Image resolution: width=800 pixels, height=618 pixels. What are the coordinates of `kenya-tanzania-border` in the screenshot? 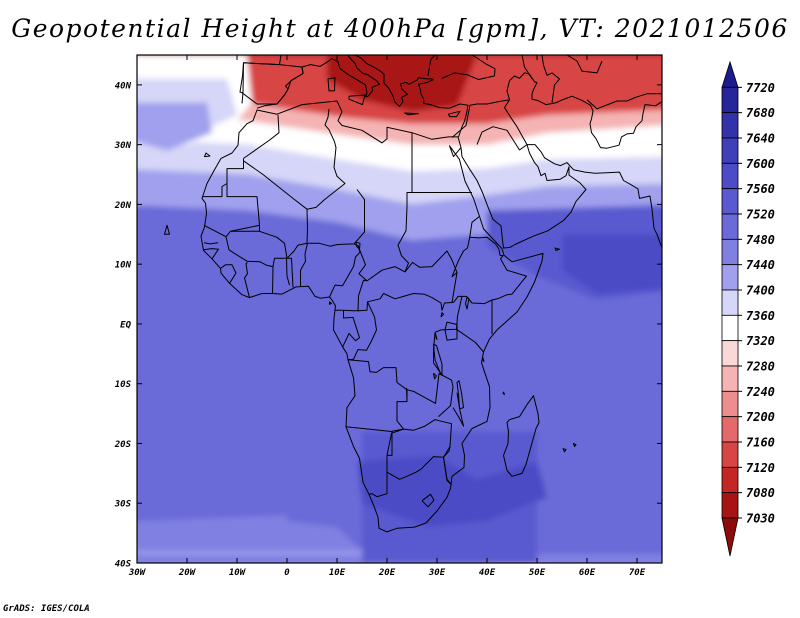 It's located at (470, 340).